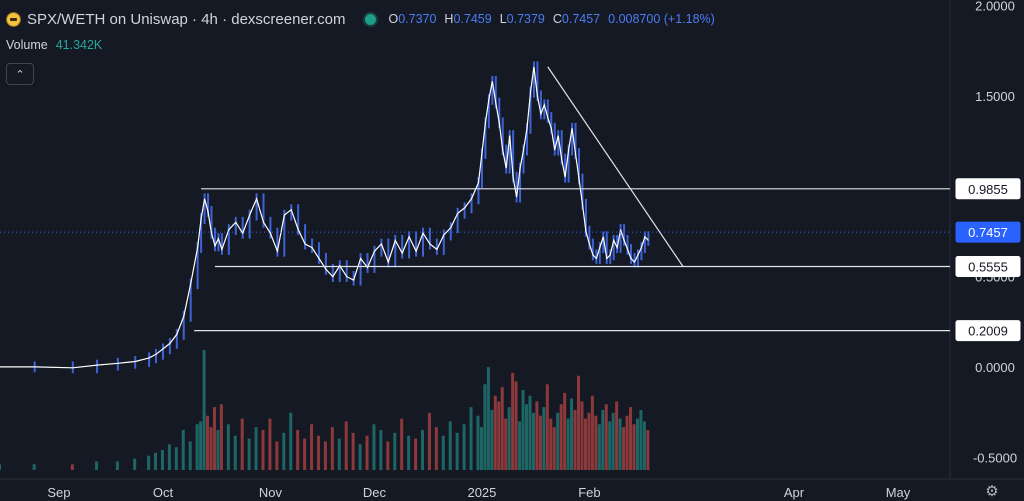 The height and width of the screenshot is (501, 1024). What do you see at coordinates (794, 492) in the screenshot?
I see `x-tick-label: Apr` at bounding box center [794, 492].